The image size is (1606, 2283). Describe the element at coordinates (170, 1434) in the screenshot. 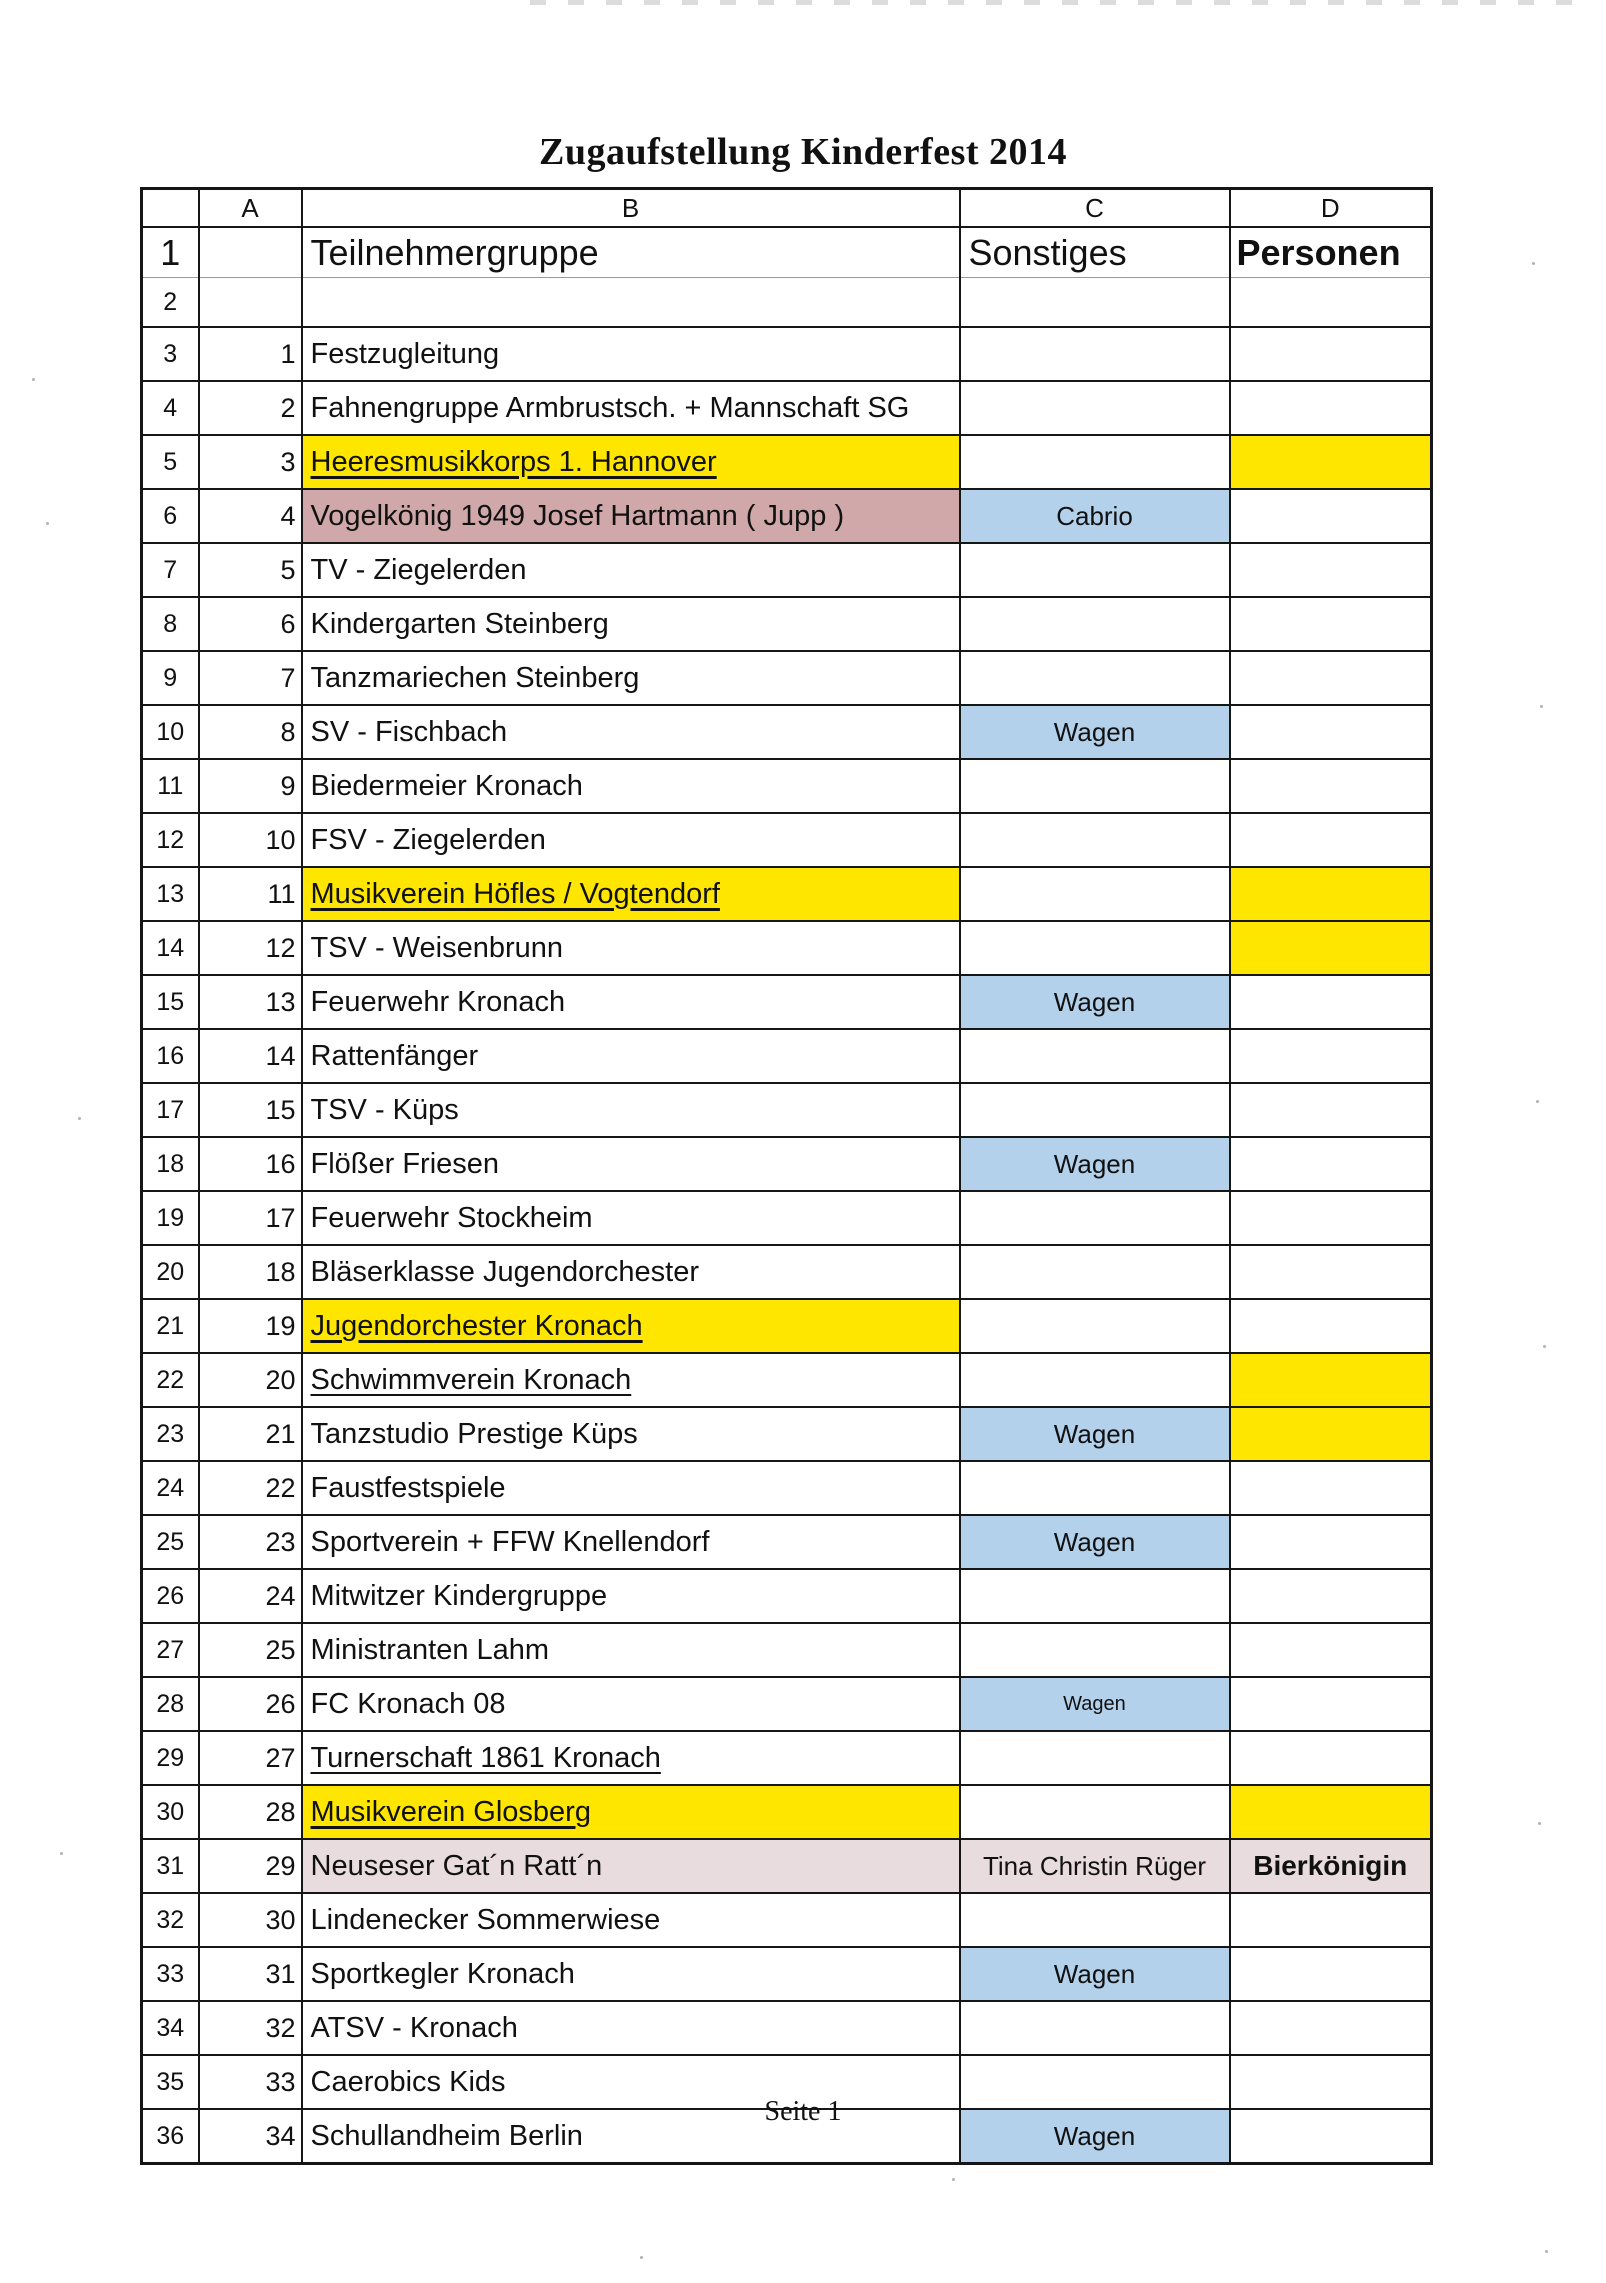

I see `row-number-cell: 23` at that location.